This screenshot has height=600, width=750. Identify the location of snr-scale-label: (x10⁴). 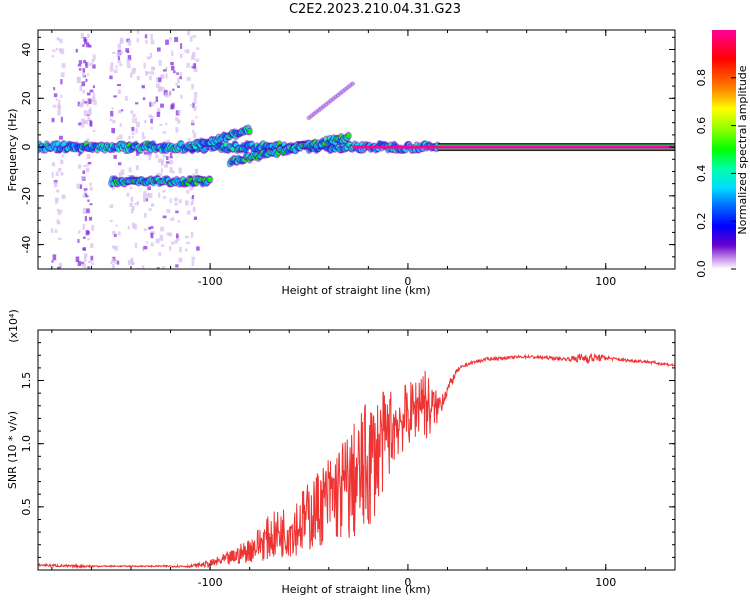
(13, 326).